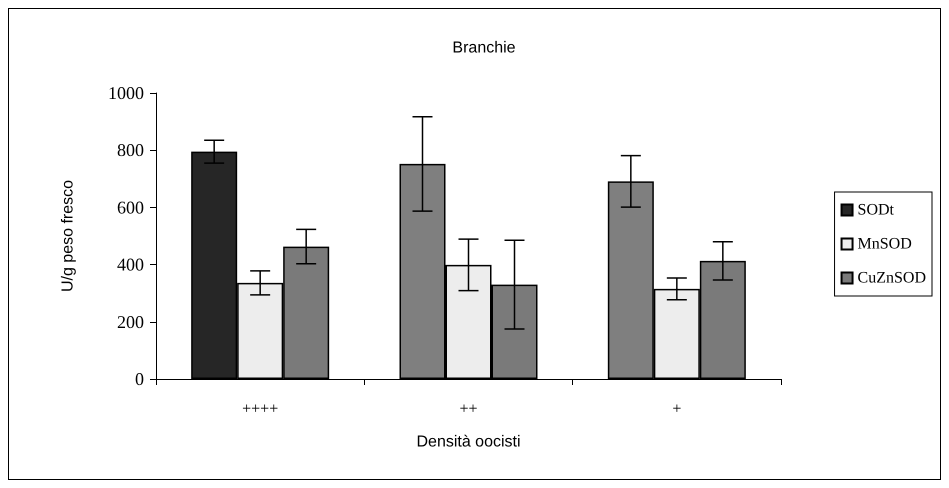 Image resolution: width=949 pixels, height=488 pixels. I want to click on x-axis-title: Densità oocisti, so click(468, 442).